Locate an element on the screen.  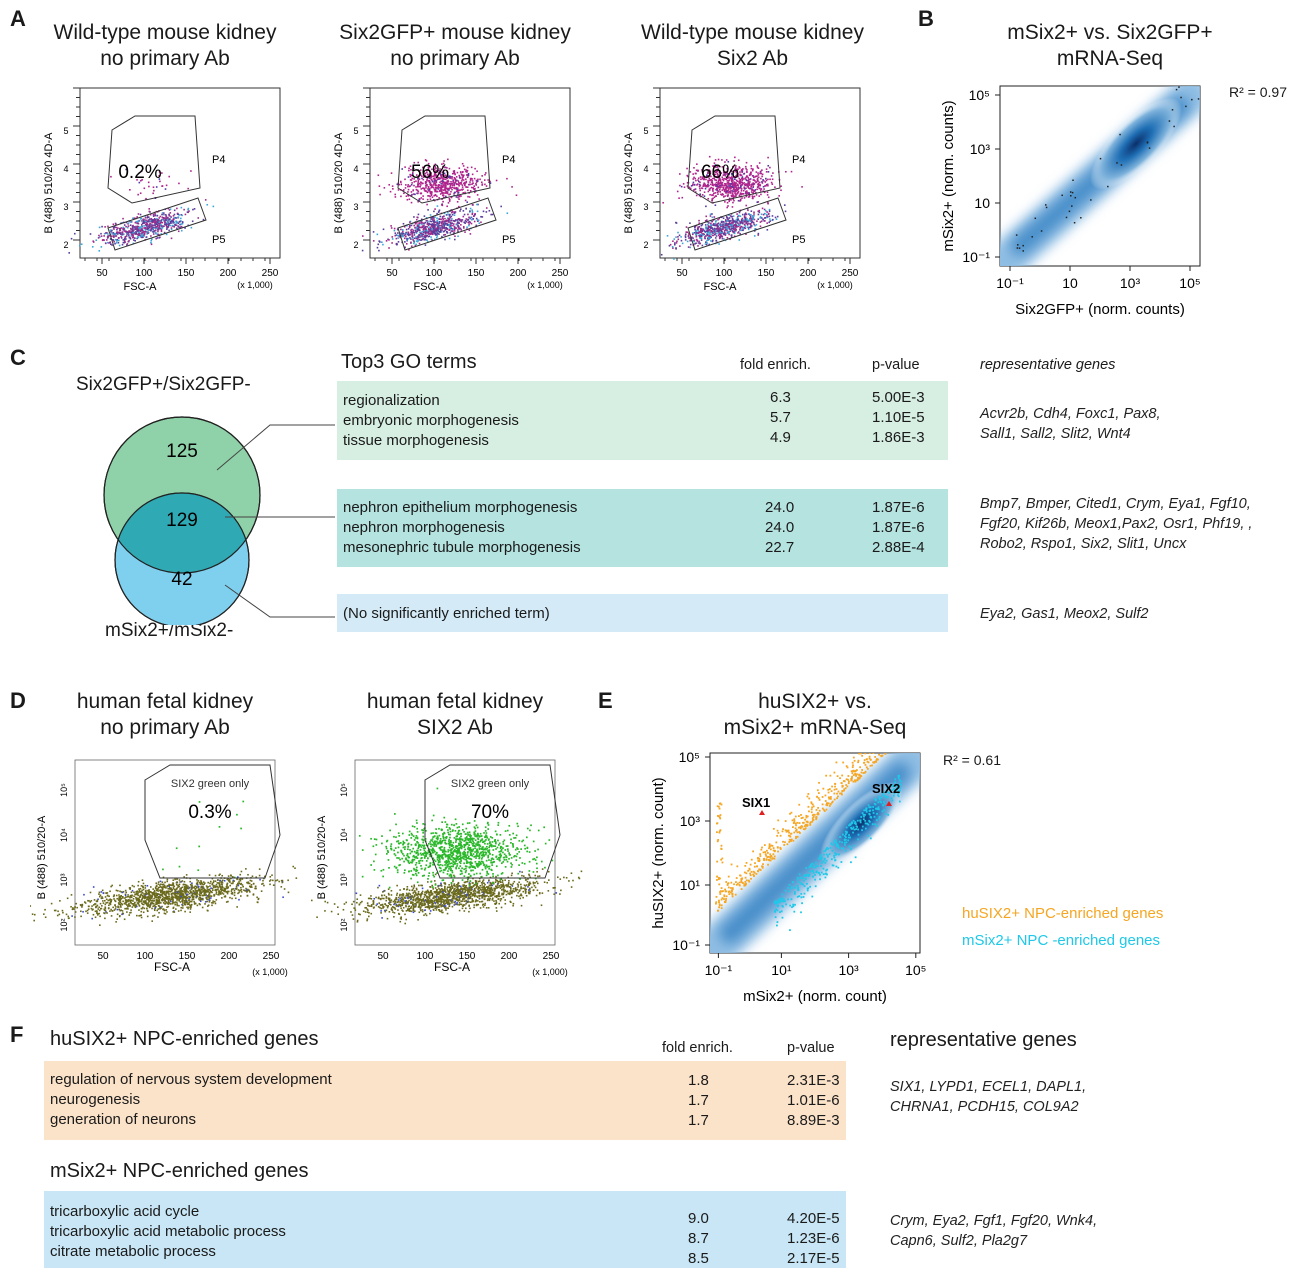
x-tick-label: 100 is located at coordinates (145, 956).